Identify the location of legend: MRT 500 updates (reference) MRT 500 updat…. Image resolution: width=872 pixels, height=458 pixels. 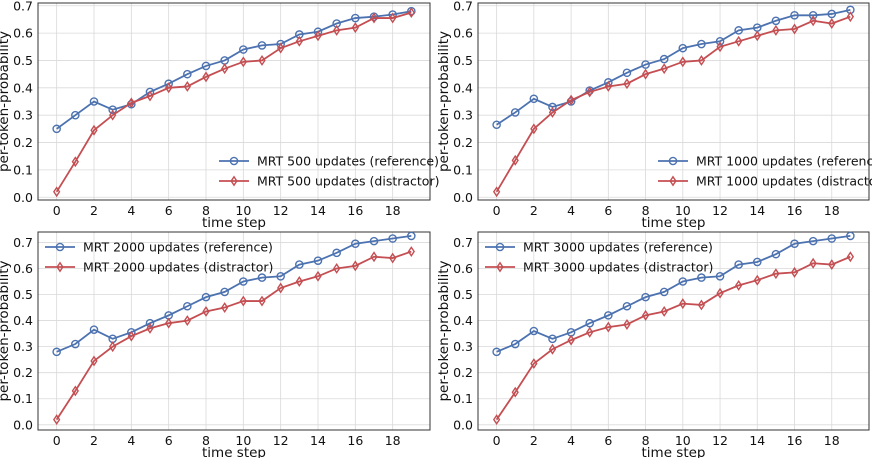
(329, 171).